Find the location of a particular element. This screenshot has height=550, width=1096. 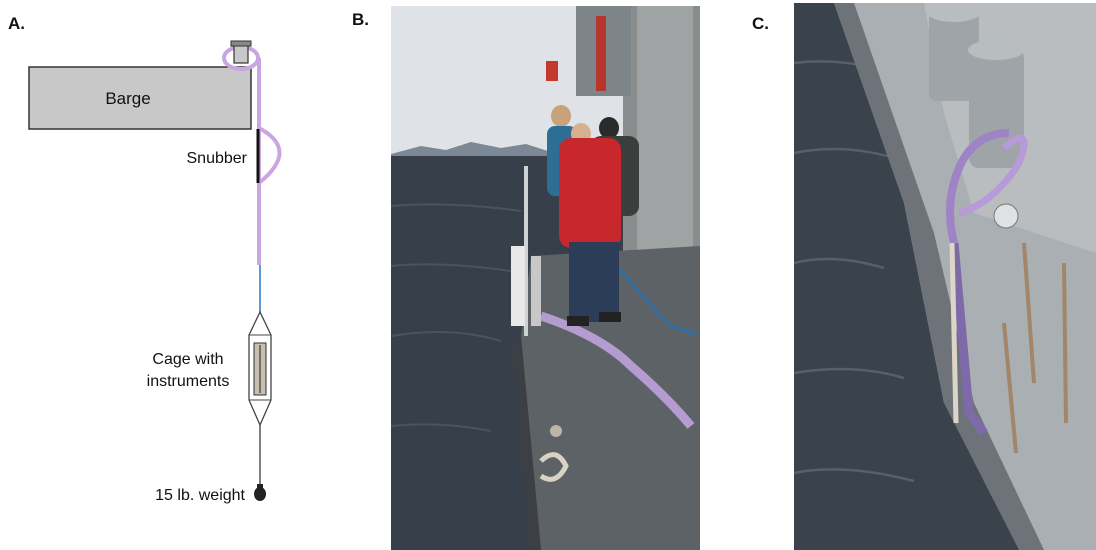

panel-b-letter: B. is located at coordinates (360, 19).